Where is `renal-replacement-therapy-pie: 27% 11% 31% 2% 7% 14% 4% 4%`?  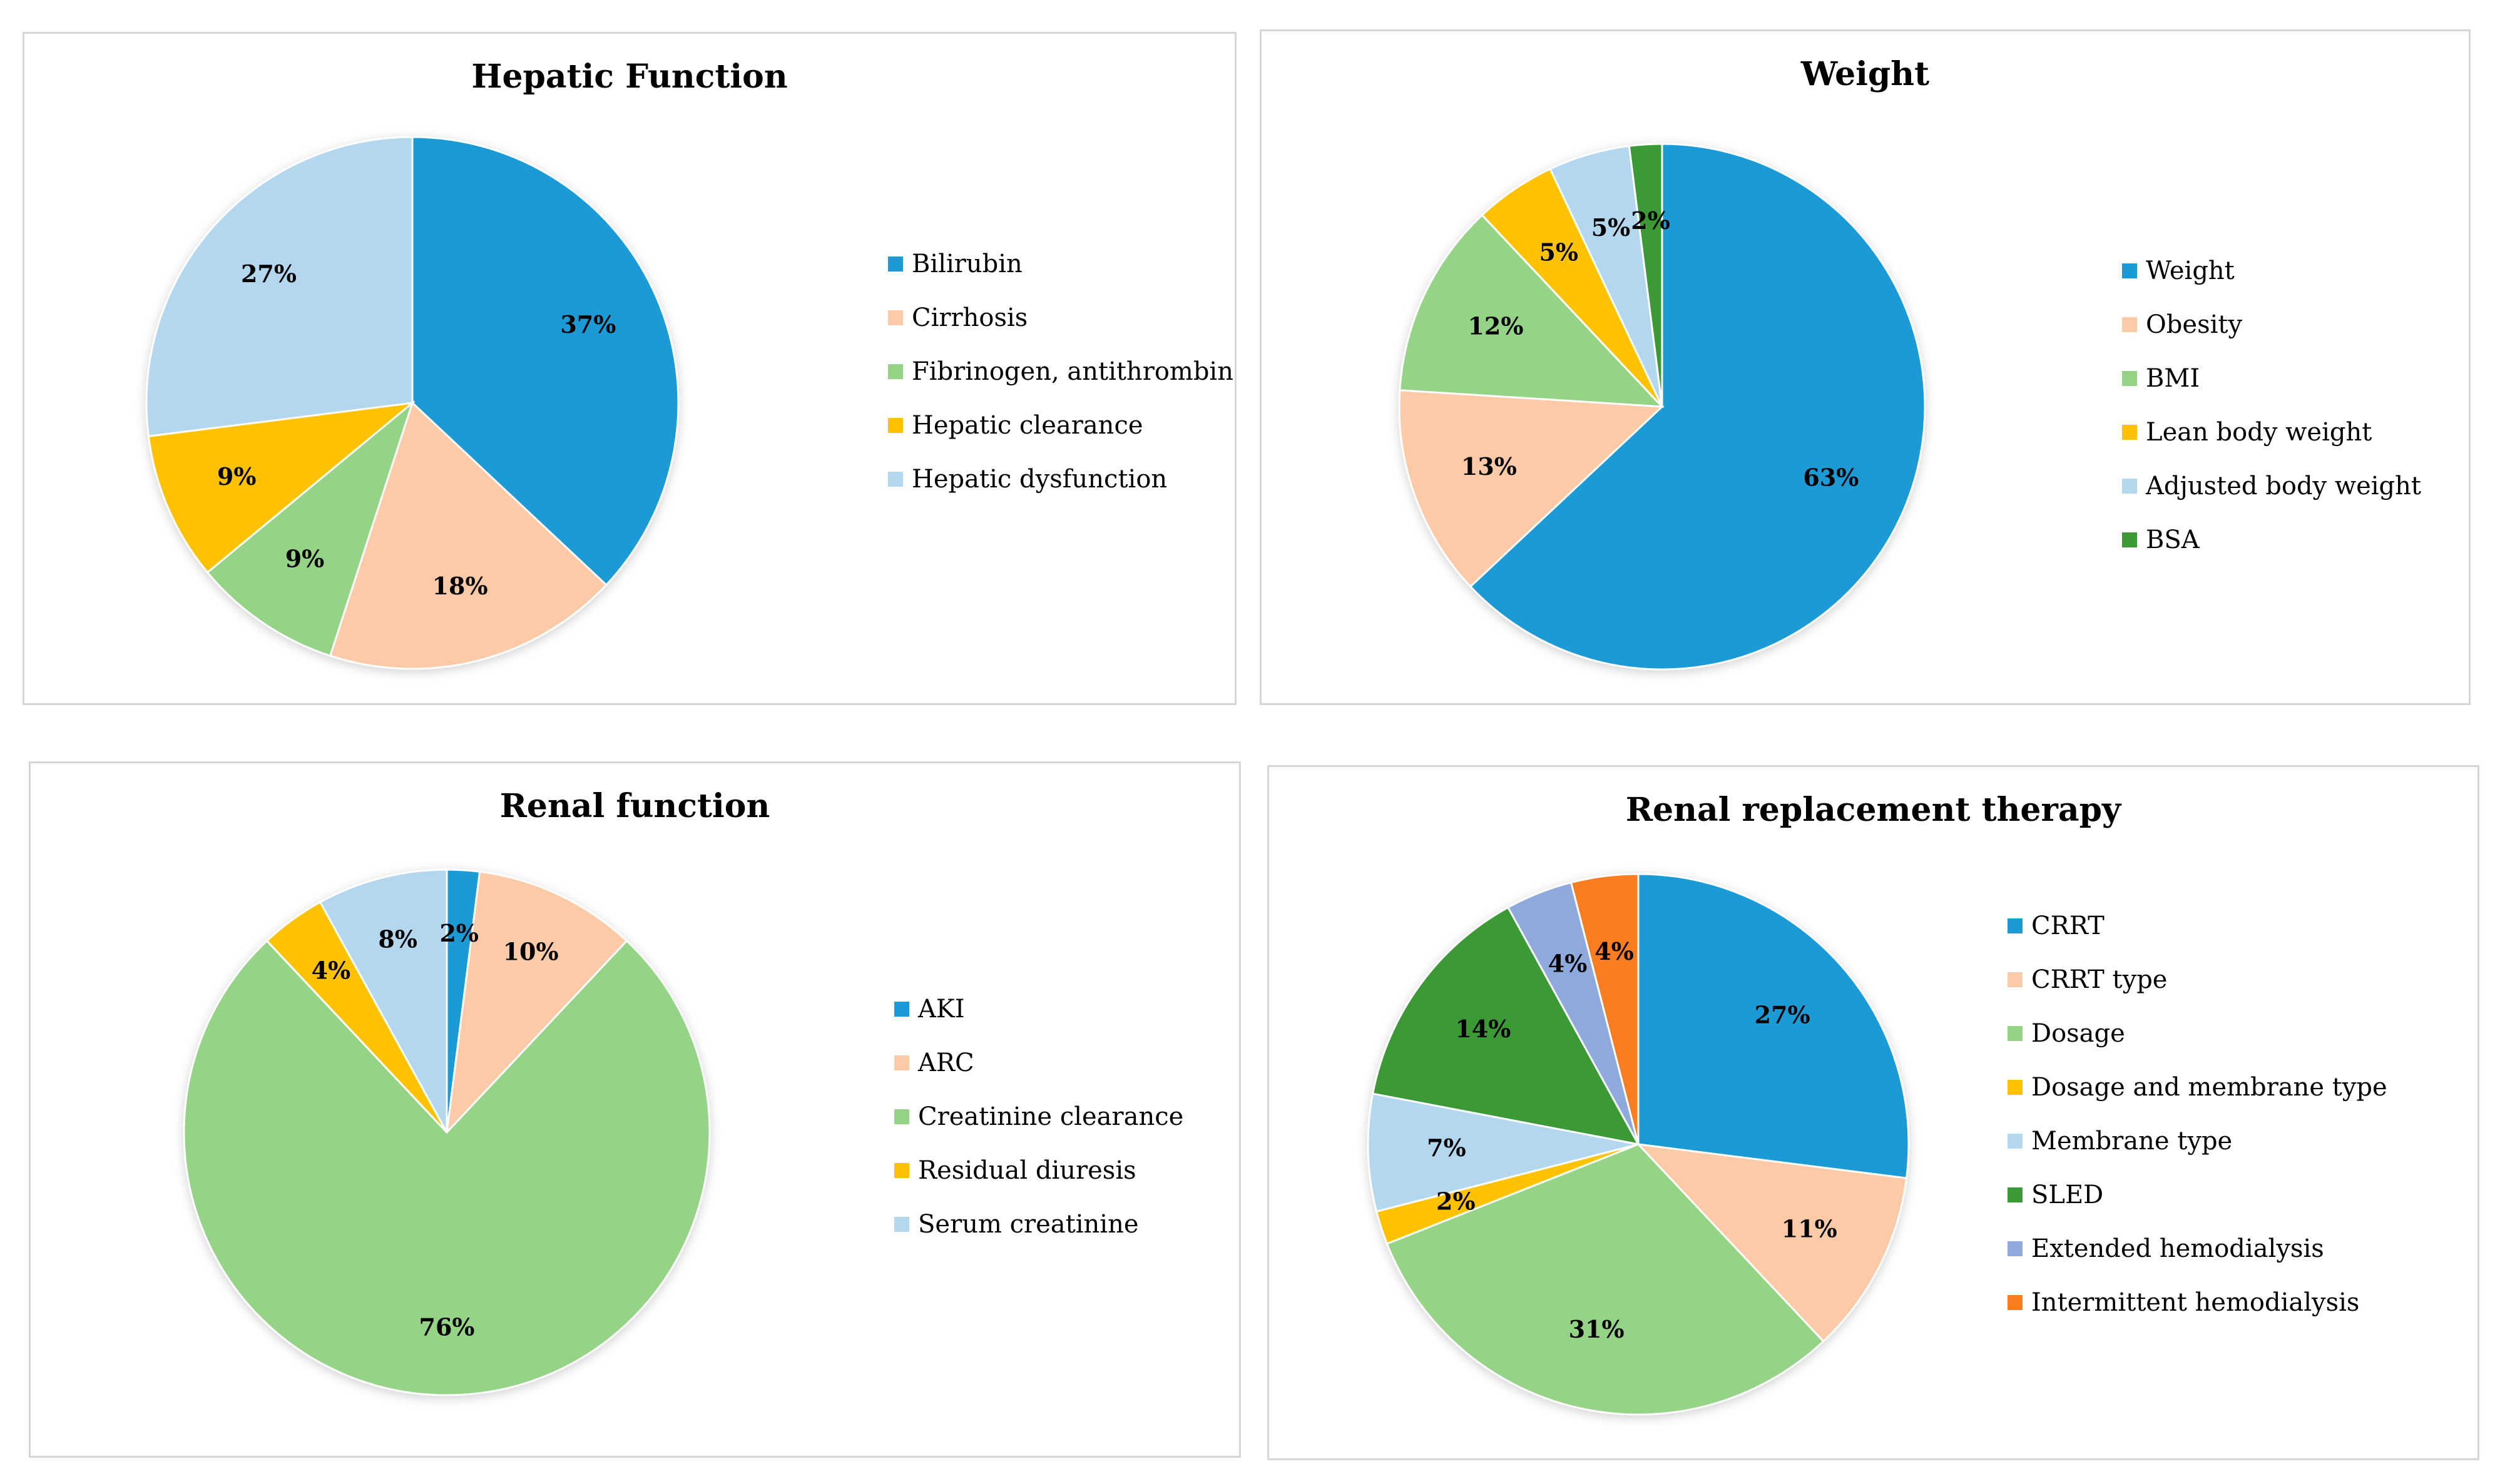 renal-replacement-therapy-pie: 27% 11% 31% 2% 7% 14% 4% 4% is located at coordinates (1639, 1144).